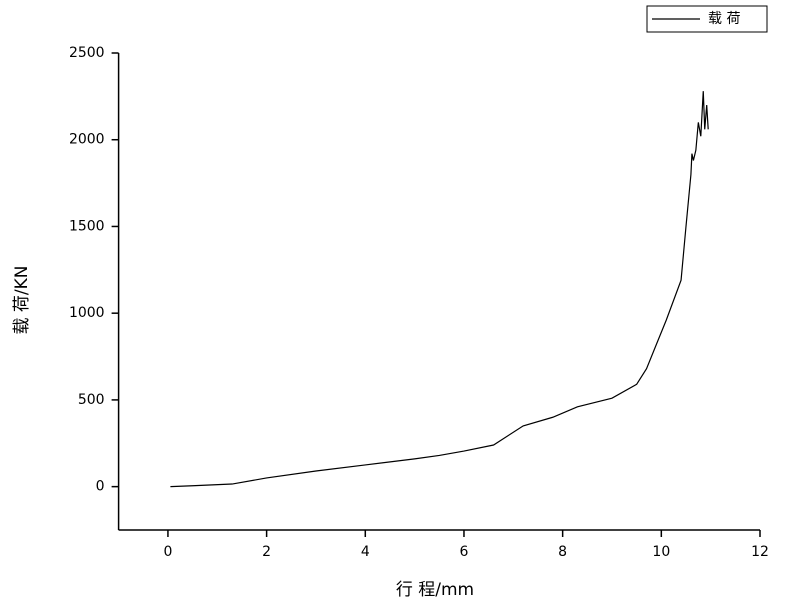 Image resolution: width=797 pixels, height=614 pixels. What do you see at coordinates (266, 552) in the screenshot?
I see `x-tick-label: 2` at bounding box center [266, 552].